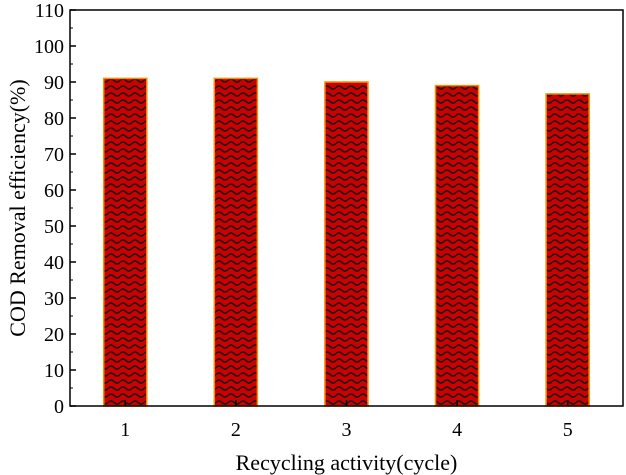  I want to click on y-axis-ticks: 0 10 20 30 40 50 60 70 80 90 100 110, so click(55, 209).